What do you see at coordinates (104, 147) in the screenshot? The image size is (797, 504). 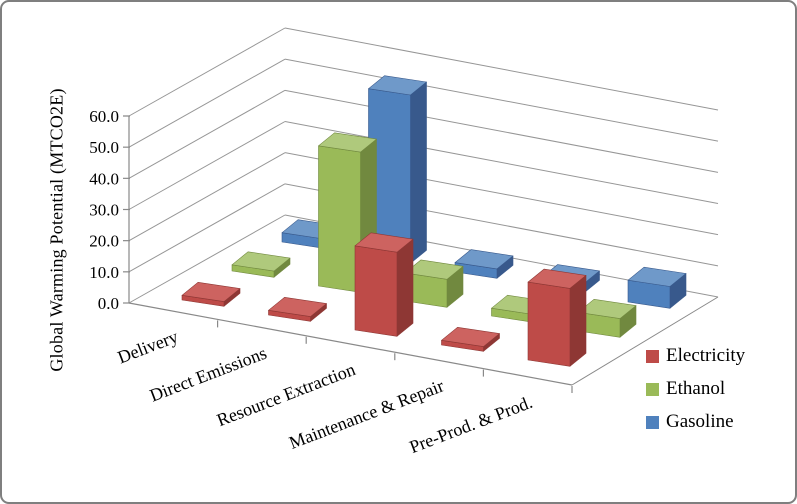 I see `y-tick-label: 50.0` at bounding box center [104, 147].